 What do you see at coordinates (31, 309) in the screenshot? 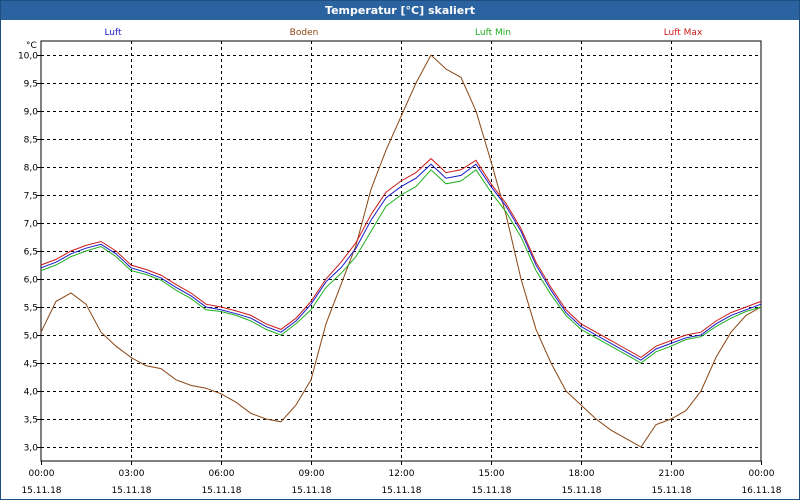
I see `y-tick-label: 5,5` at bounding box center [31, 309].